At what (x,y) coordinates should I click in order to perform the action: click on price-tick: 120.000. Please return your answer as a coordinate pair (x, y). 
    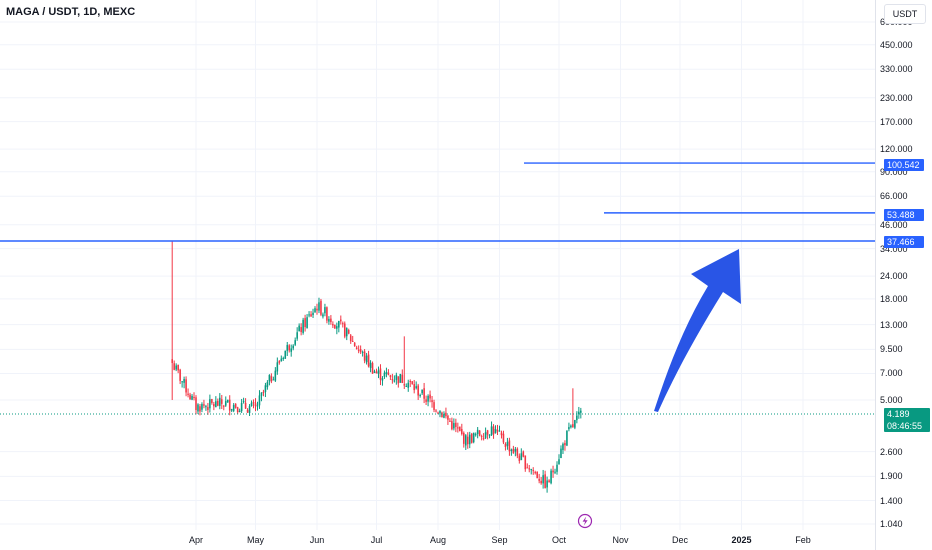
    Looking at the image, I should click on (896, 149).